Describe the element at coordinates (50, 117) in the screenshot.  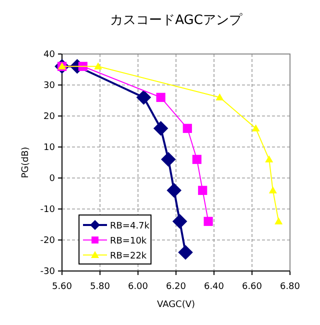
I see `y-tick-label: 20` at that location.